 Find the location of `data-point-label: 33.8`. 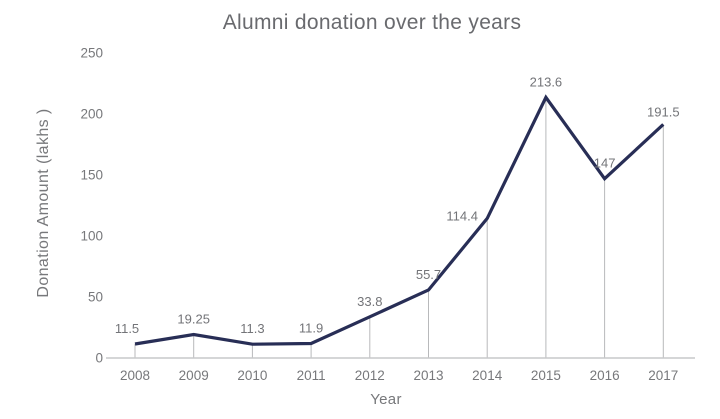

data-point-label: 33.8 is located at coordinates (369, 301).